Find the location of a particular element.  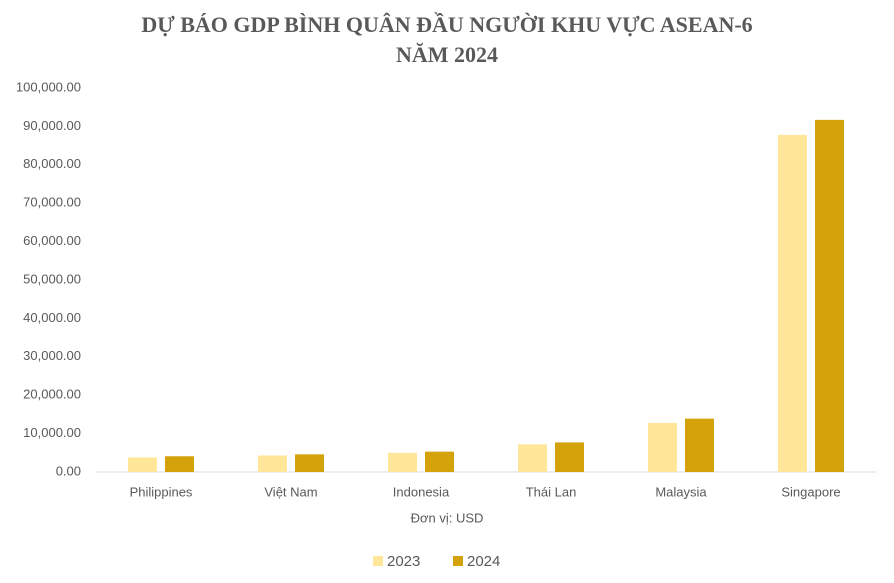

y-tick-label: 90,000.00 is located at coordinates (52, 125).